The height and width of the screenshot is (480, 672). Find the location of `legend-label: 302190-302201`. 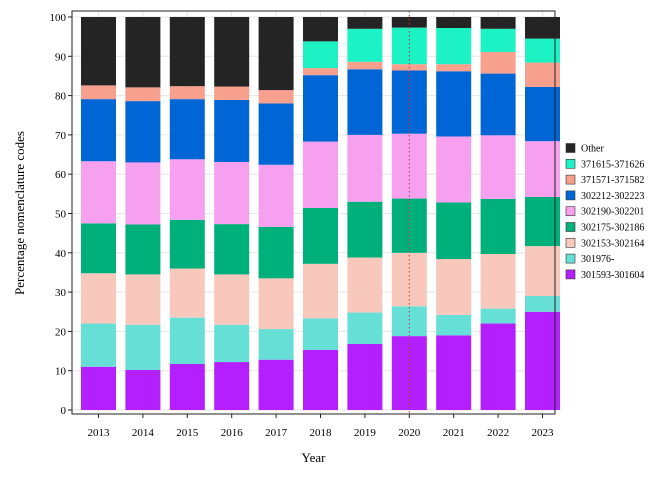

legend-label: 302190-302201 is located at coordinates (612, 212).